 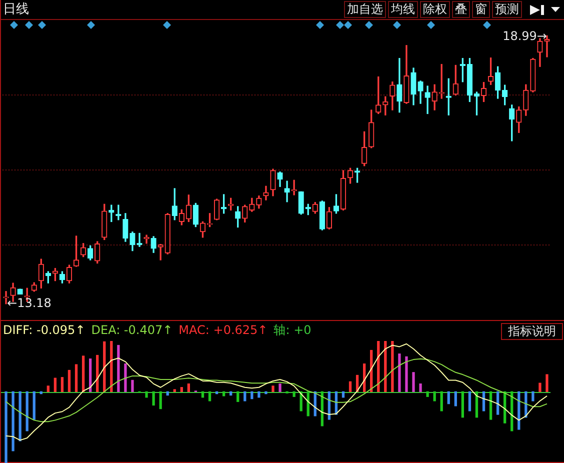 What do you see at coordinates (44, 330) in the screenshot?
I see `text: DIFF: -0.095↑` at bounding box center [44, 330].